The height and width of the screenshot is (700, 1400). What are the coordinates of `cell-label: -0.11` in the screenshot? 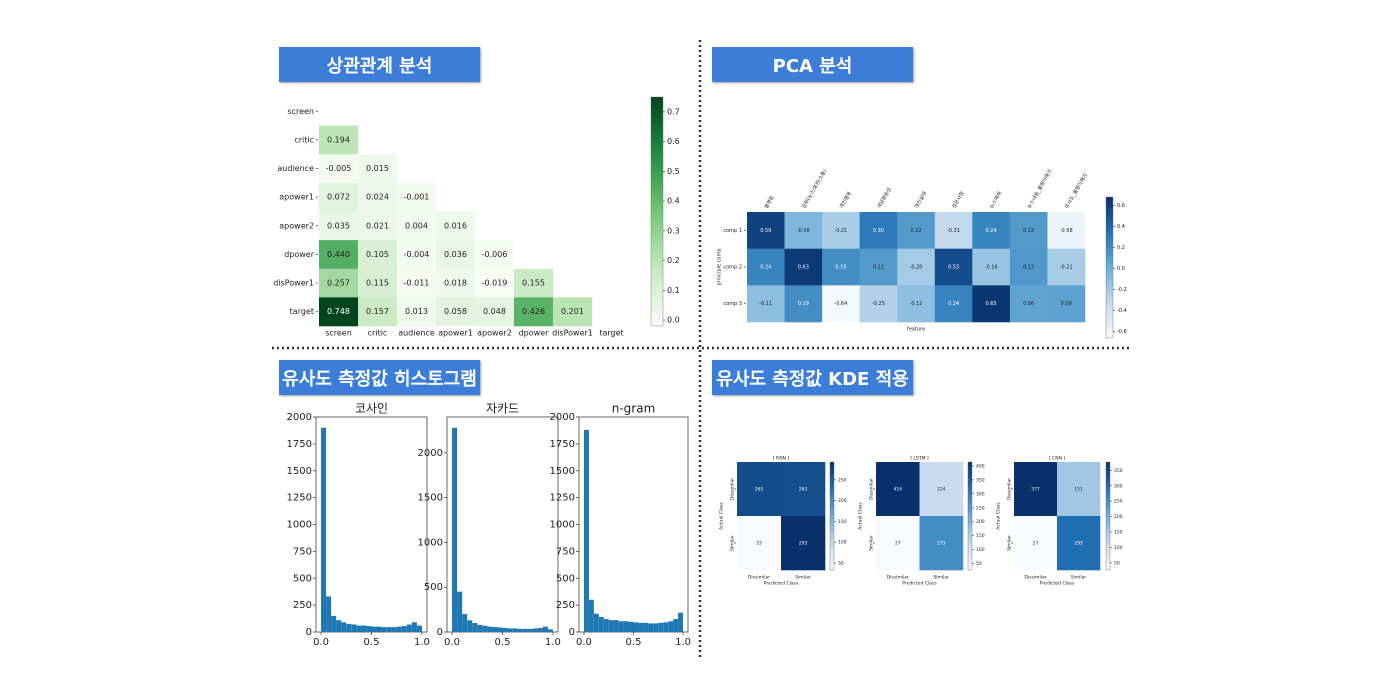 It's located at (765, 304).